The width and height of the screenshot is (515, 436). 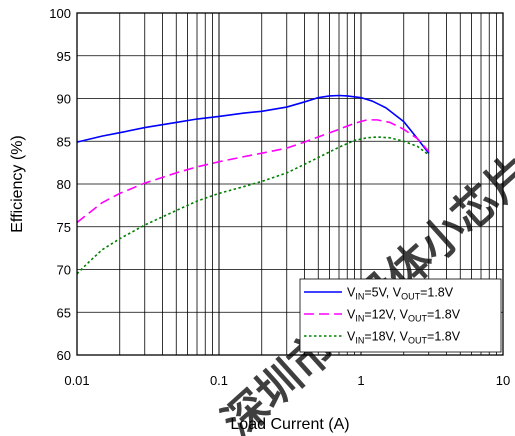 What do you see at coordinates (360, 380) in the screenshot?
I see `x-tick-label: 1` at bounding box center [360, 380].